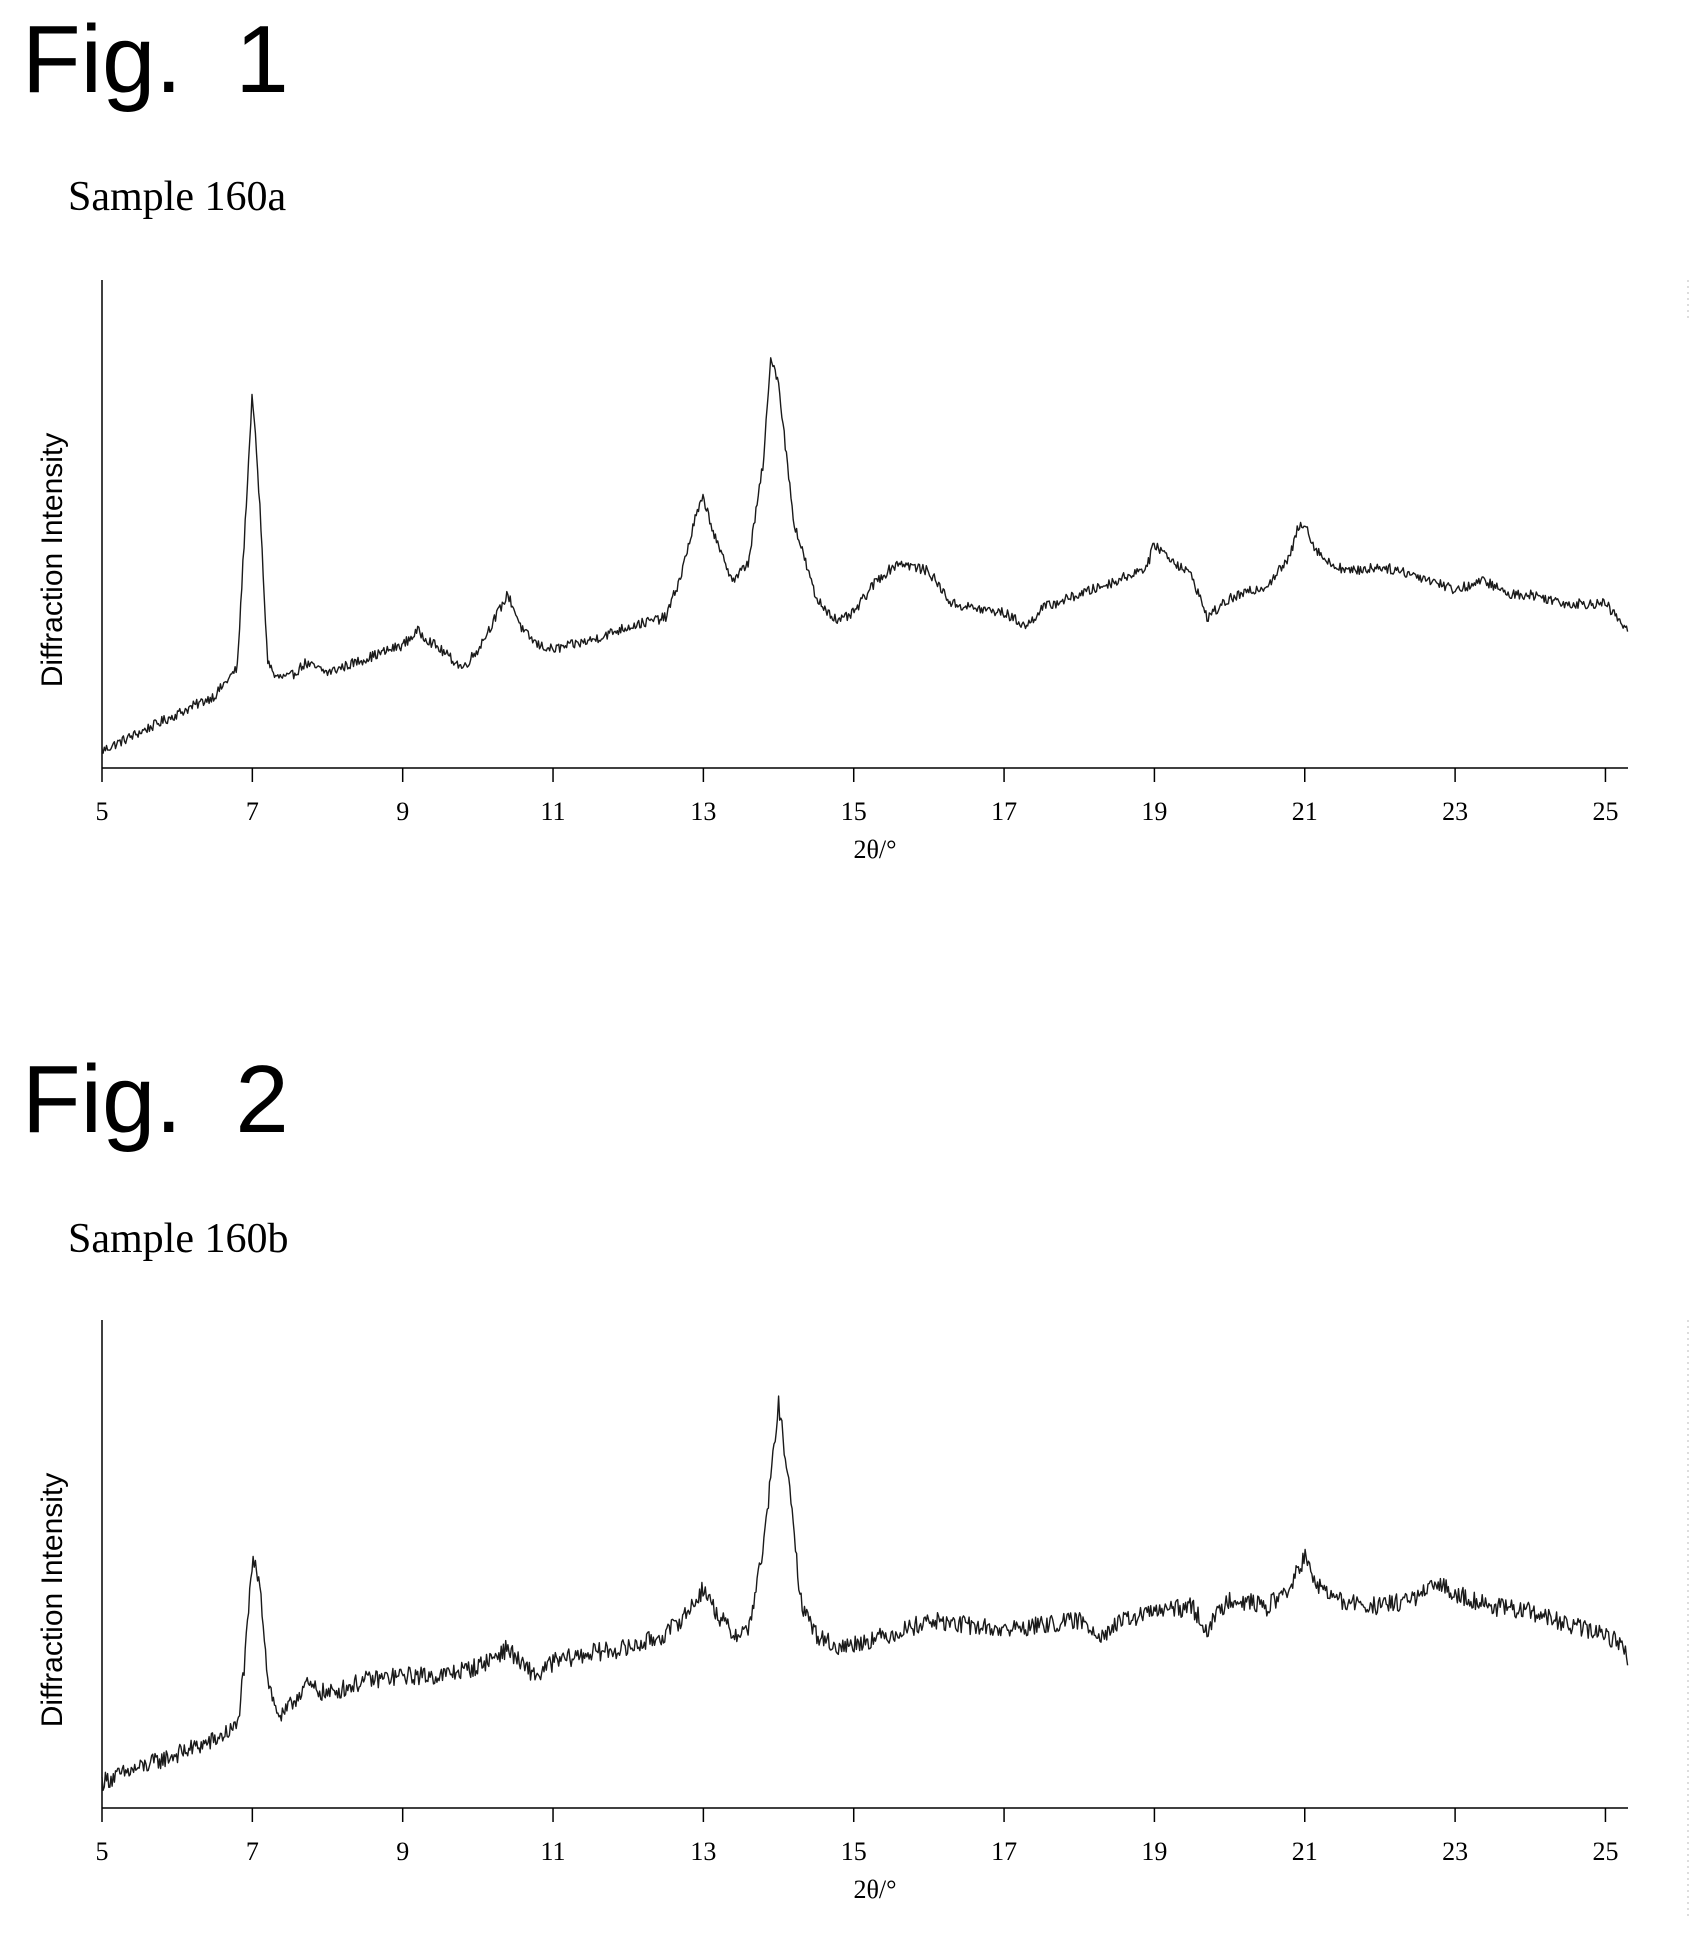 This screenshot has height=1940, width=1706. I want to click on figure-1-sample-label: Sample 160a, so click(177, 197).